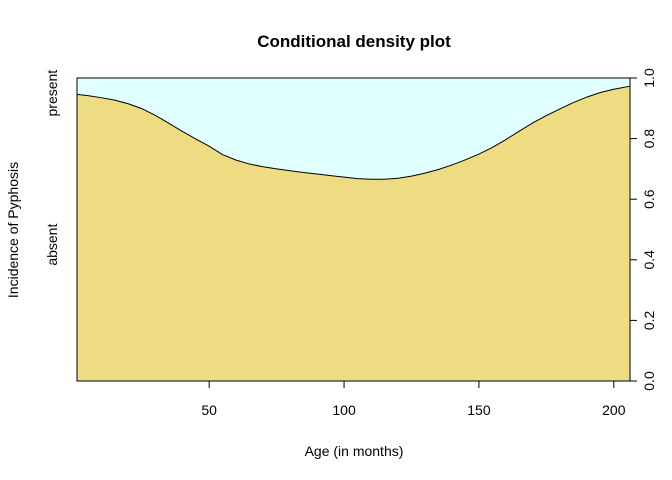  What do you see at coordinates (13, 230) in the screenshot?
I see `y-axis-label: Incidence of Pyphosis` at bounding box center [13, 230].